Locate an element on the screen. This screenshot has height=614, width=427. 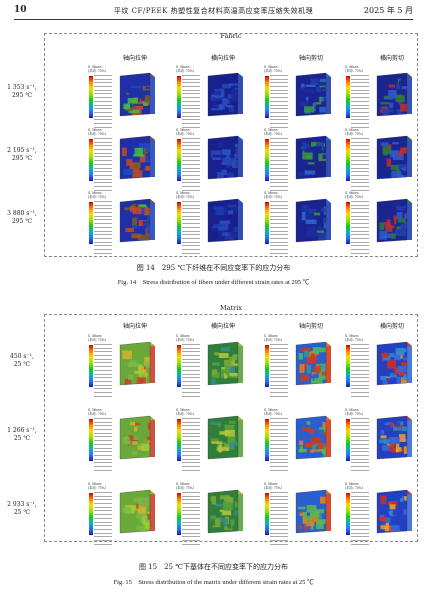
figure-14-panel-title: Fabric is located at coordinates (231, 36).